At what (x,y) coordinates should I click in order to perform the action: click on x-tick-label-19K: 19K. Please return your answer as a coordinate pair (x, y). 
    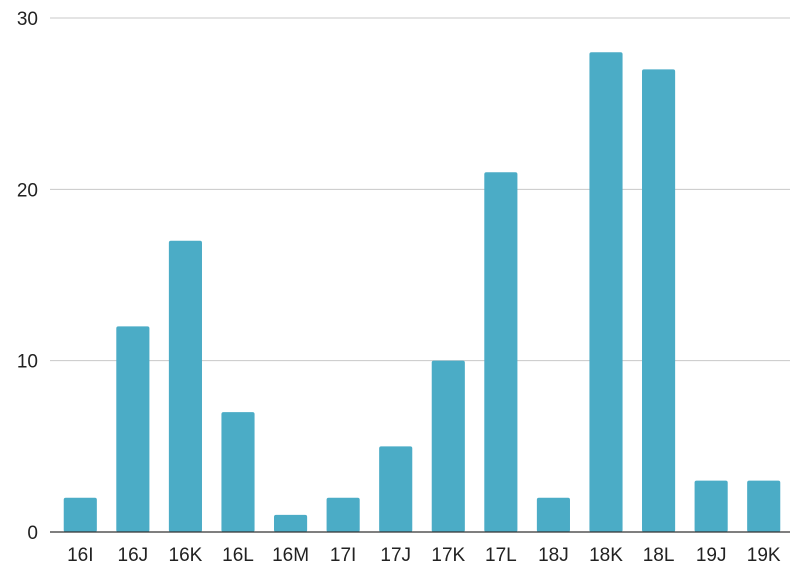
    Looking at the image, I should click on (764, 555).